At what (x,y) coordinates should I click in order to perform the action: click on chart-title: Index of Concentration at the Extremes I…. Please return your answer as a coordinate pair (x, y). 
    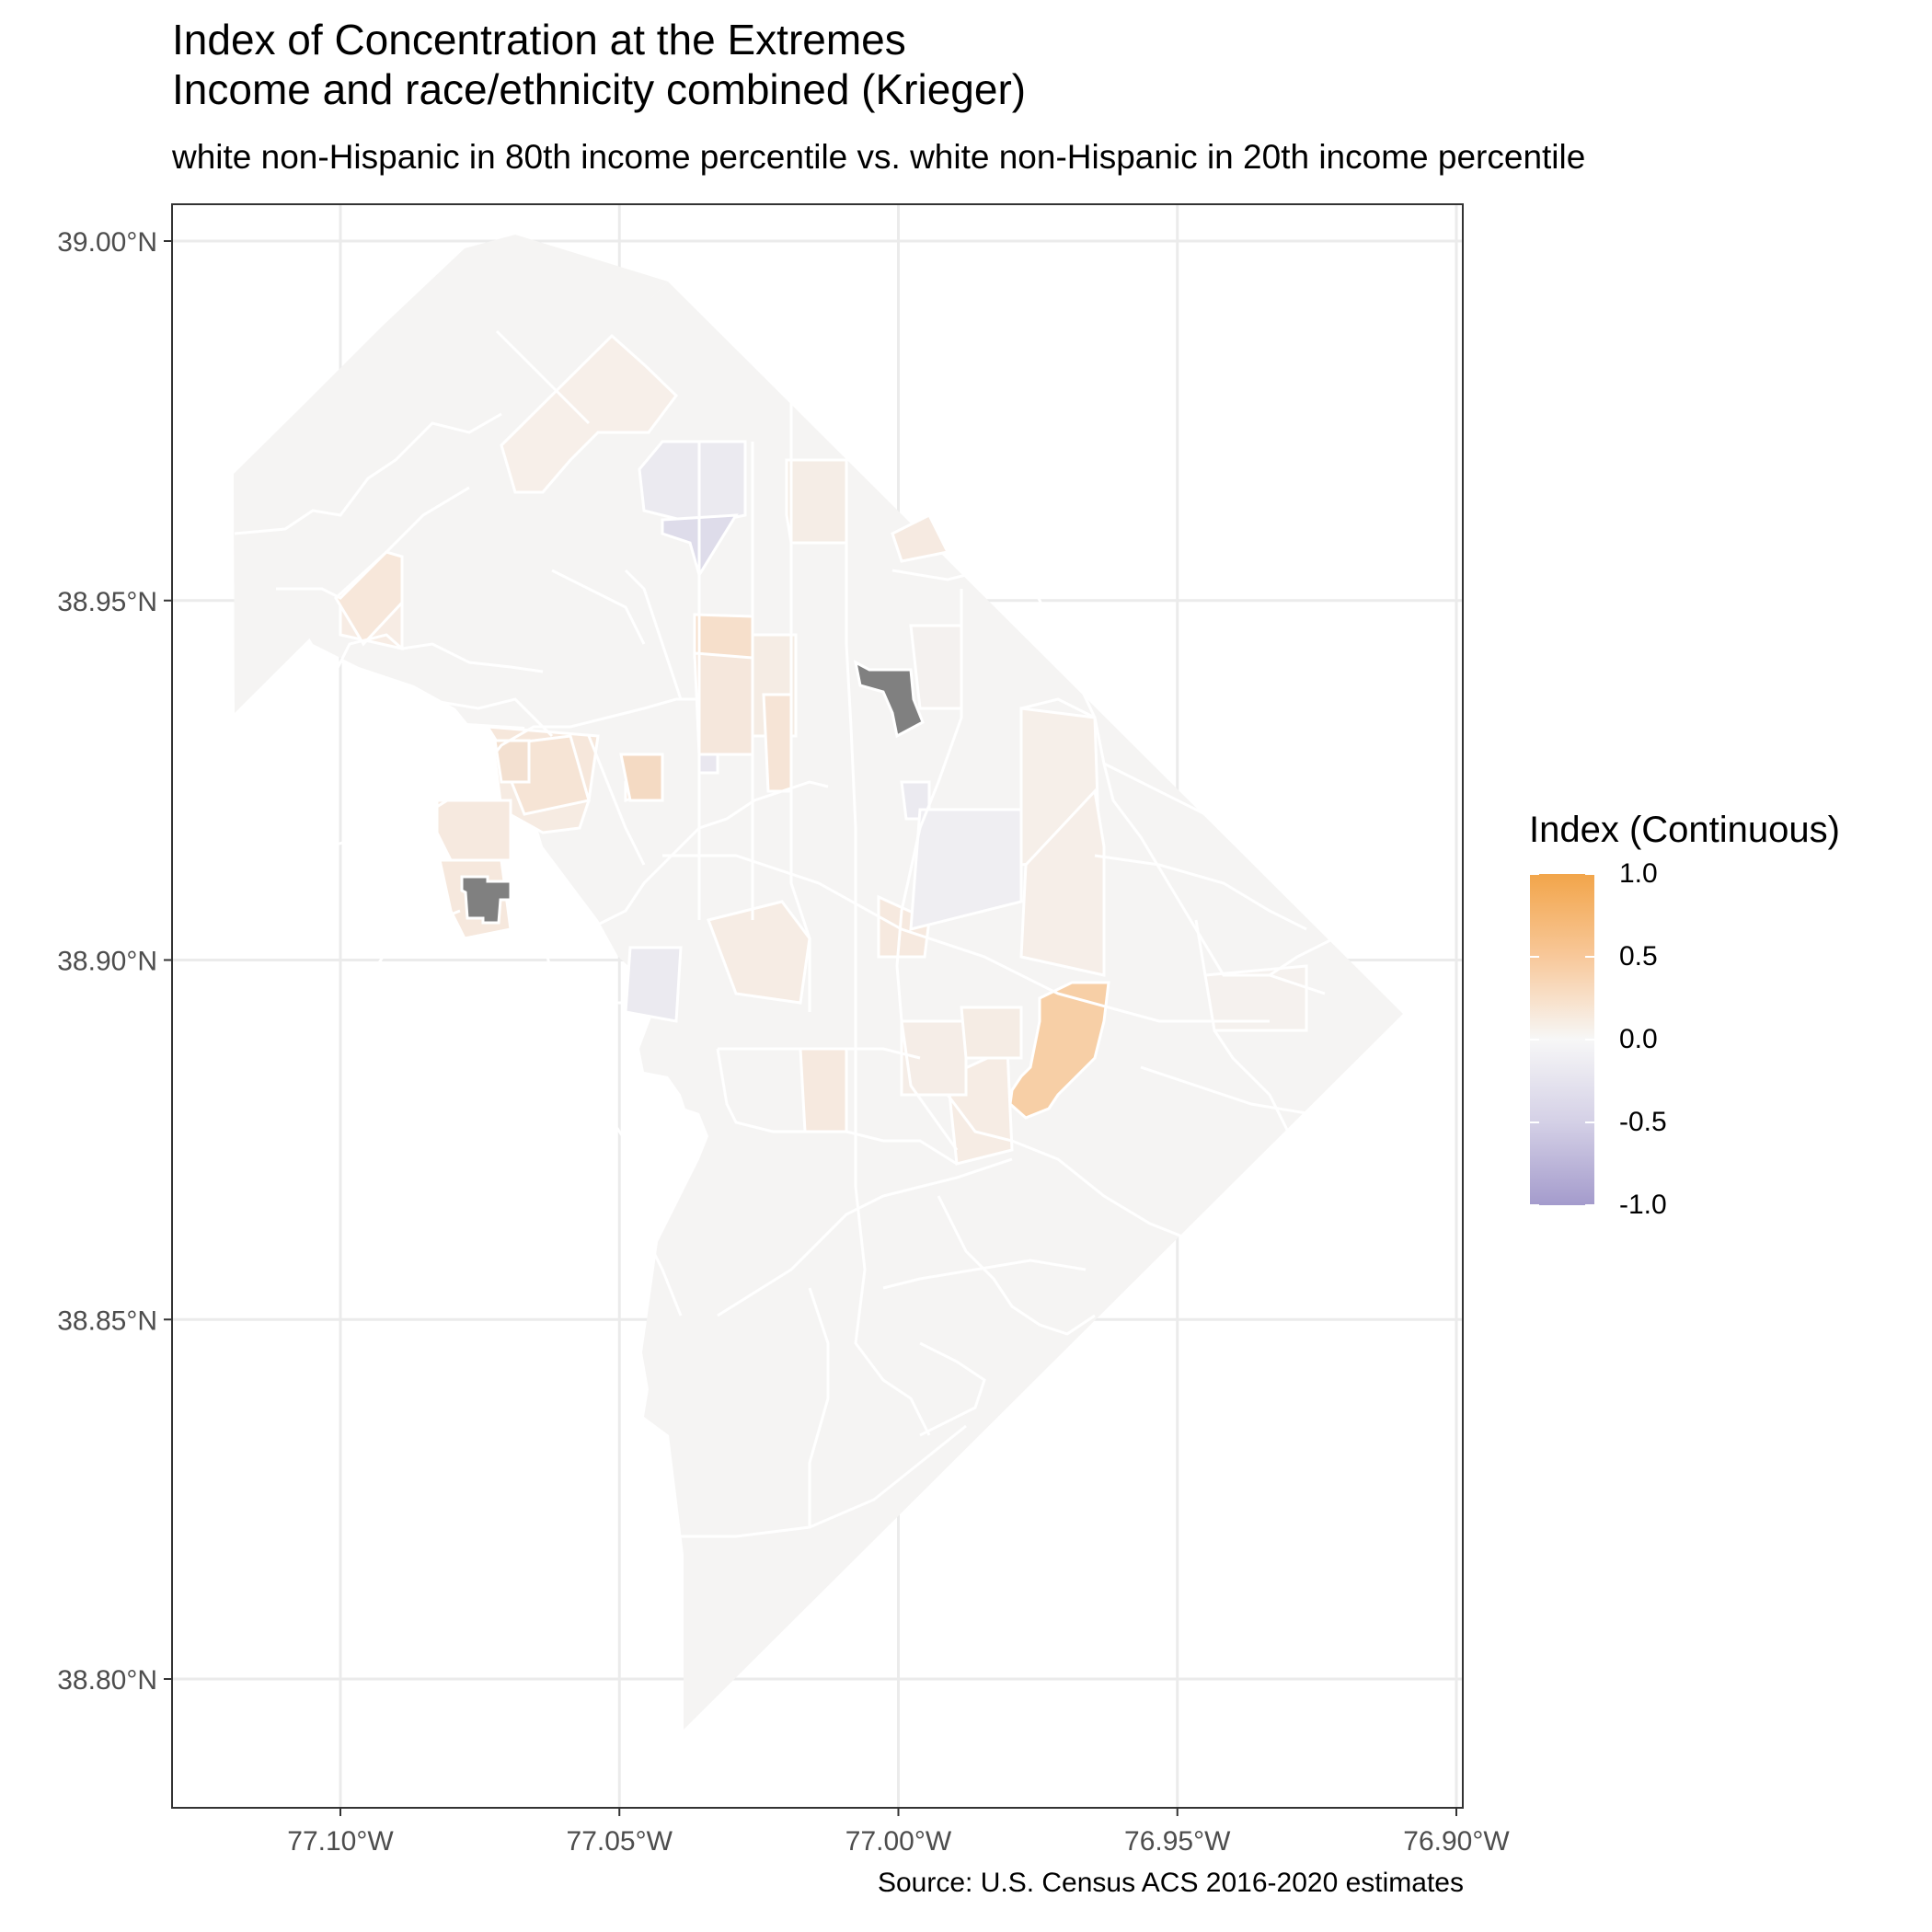
    Looking at the image, I should click on (599, 64).